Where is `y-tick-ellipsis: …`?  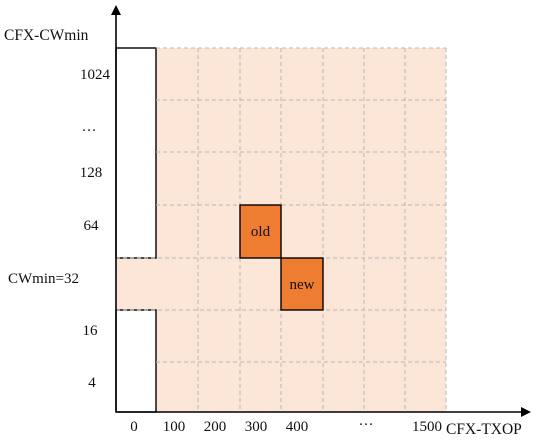
y-tick-ellipsis: … is located at coordinates (89, 127).